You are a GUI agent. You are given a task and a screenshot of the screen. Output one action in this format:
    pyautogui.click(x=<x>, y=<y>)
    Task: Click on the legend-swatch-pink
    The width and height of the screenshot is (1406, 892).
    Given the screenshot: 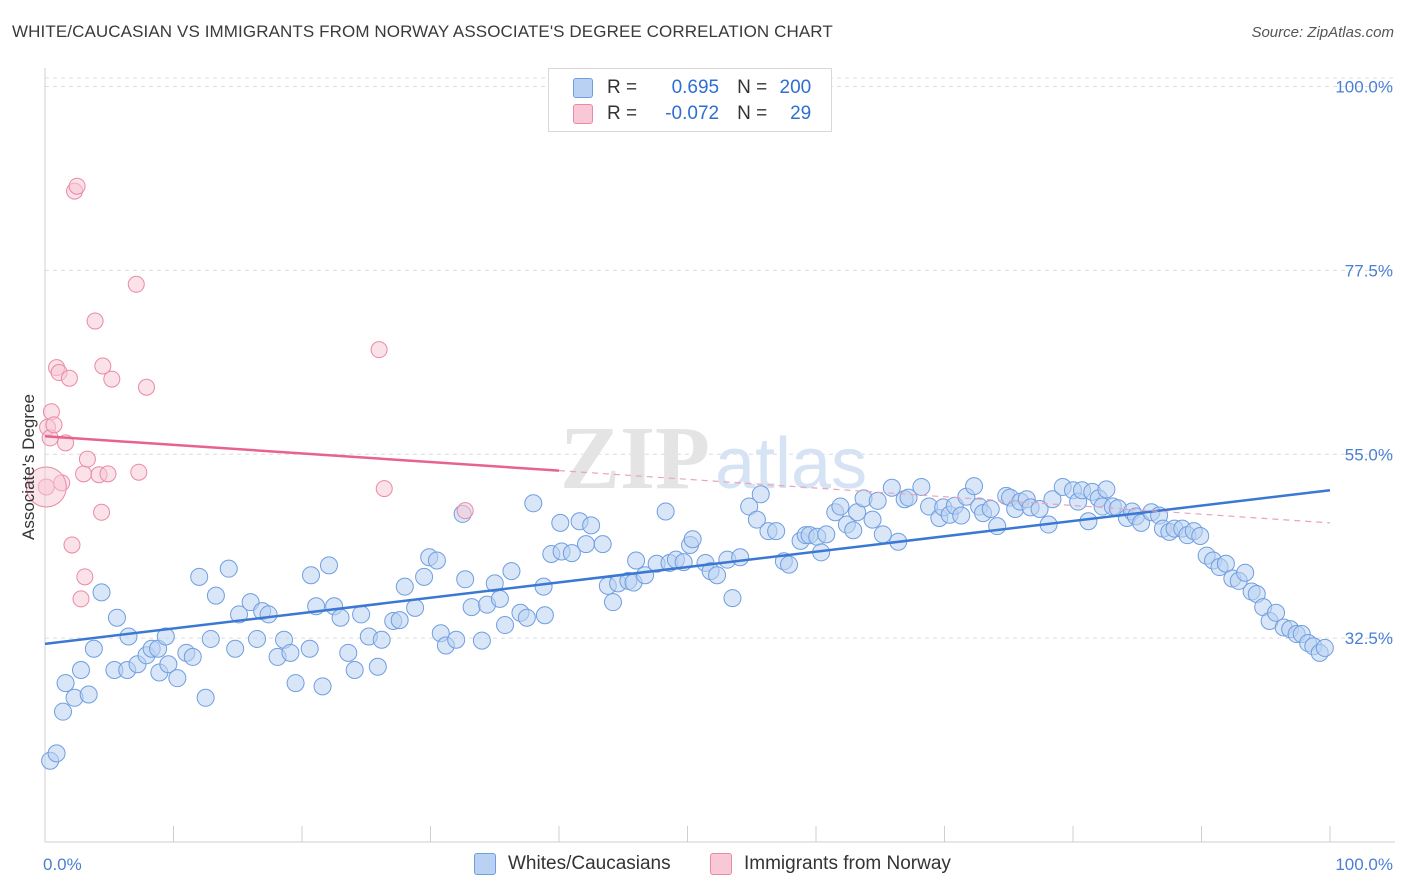 What is the action you would take?
    pyautogui.click(x=583, y=114)
    